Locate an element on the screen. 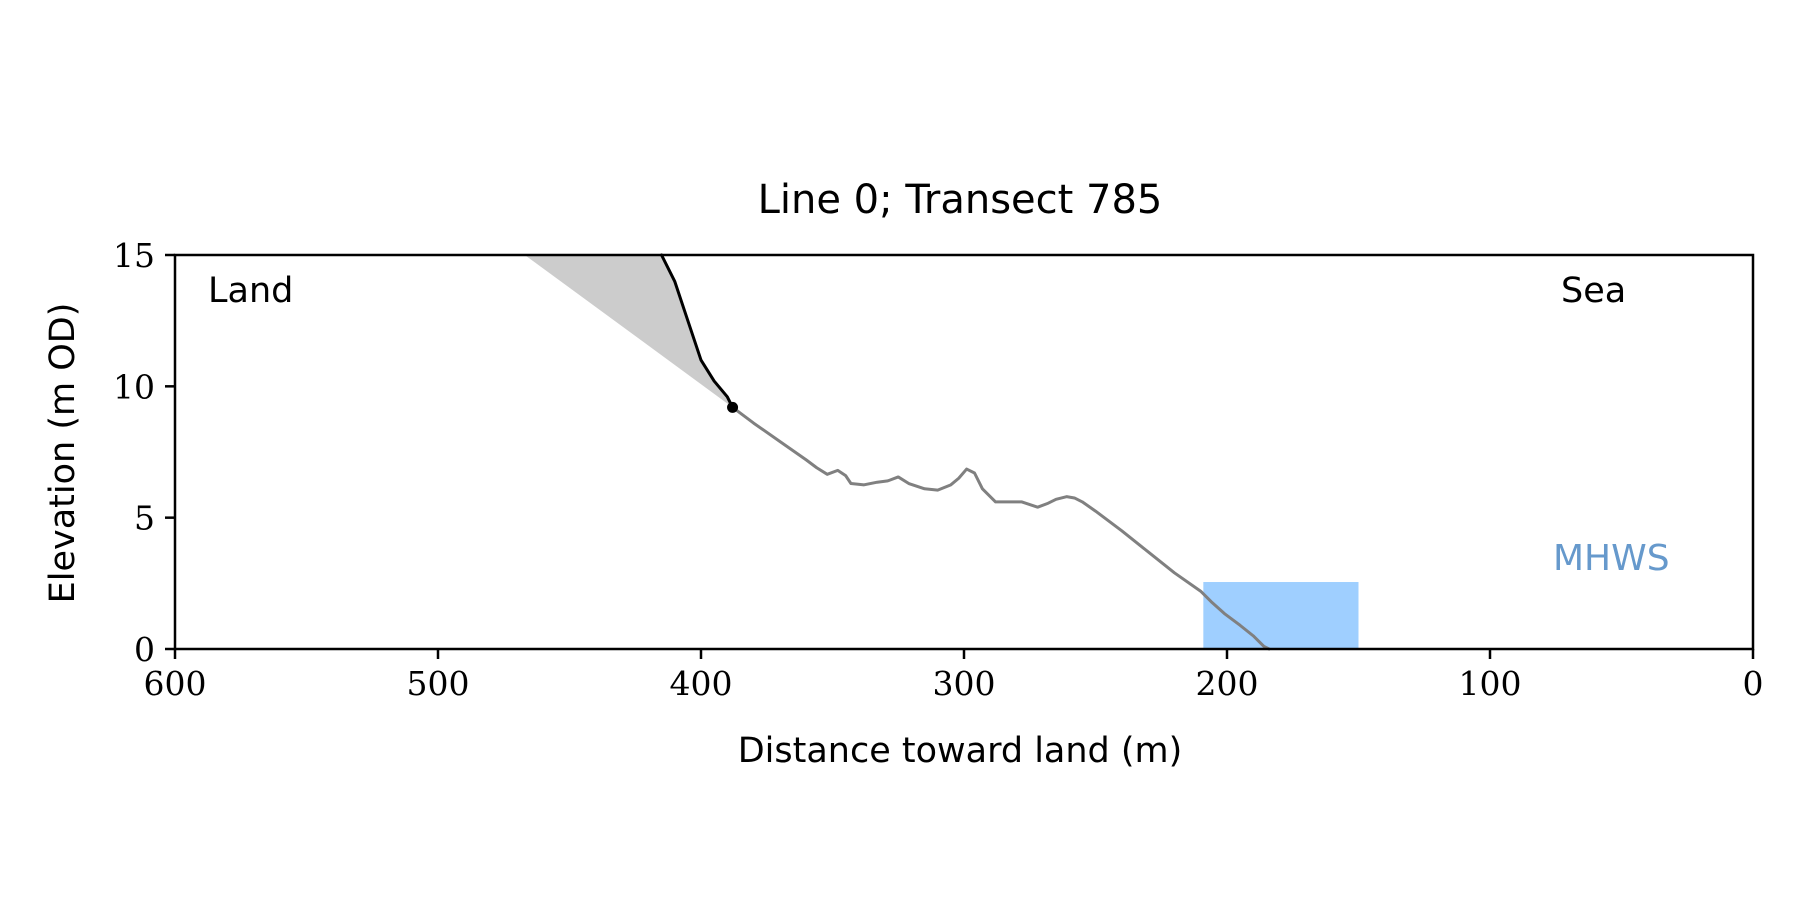 The height and width of the screenshot is (900, 1800). shaded-region is located at coordinates (628, 331).